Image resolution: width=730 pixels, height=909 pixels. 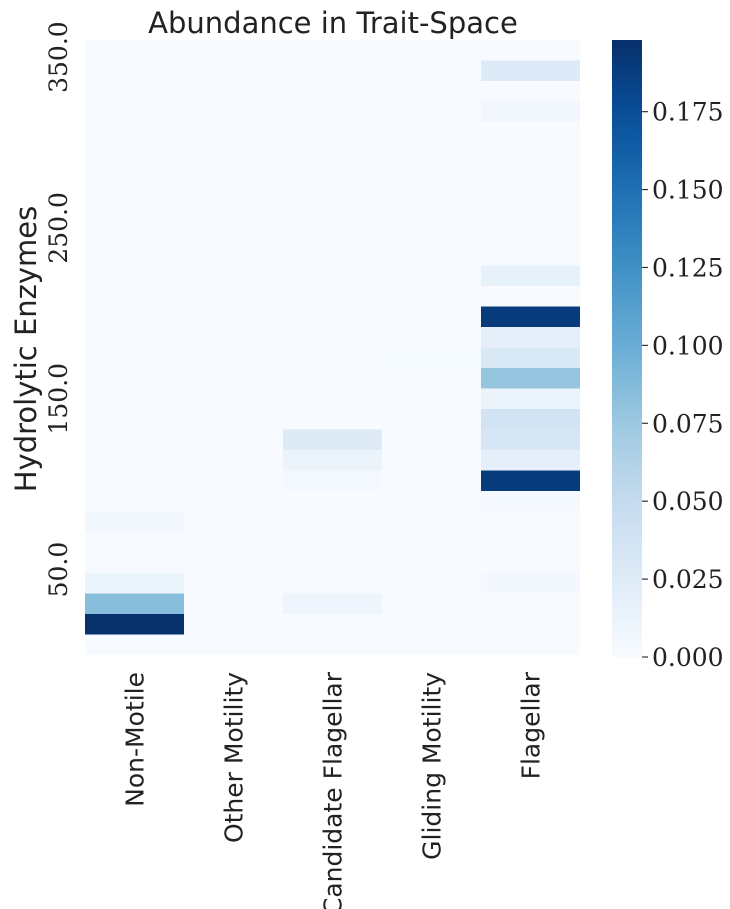 I want to click on x-tick-label: Candidate Flagellar, so click(x=333, y=790).